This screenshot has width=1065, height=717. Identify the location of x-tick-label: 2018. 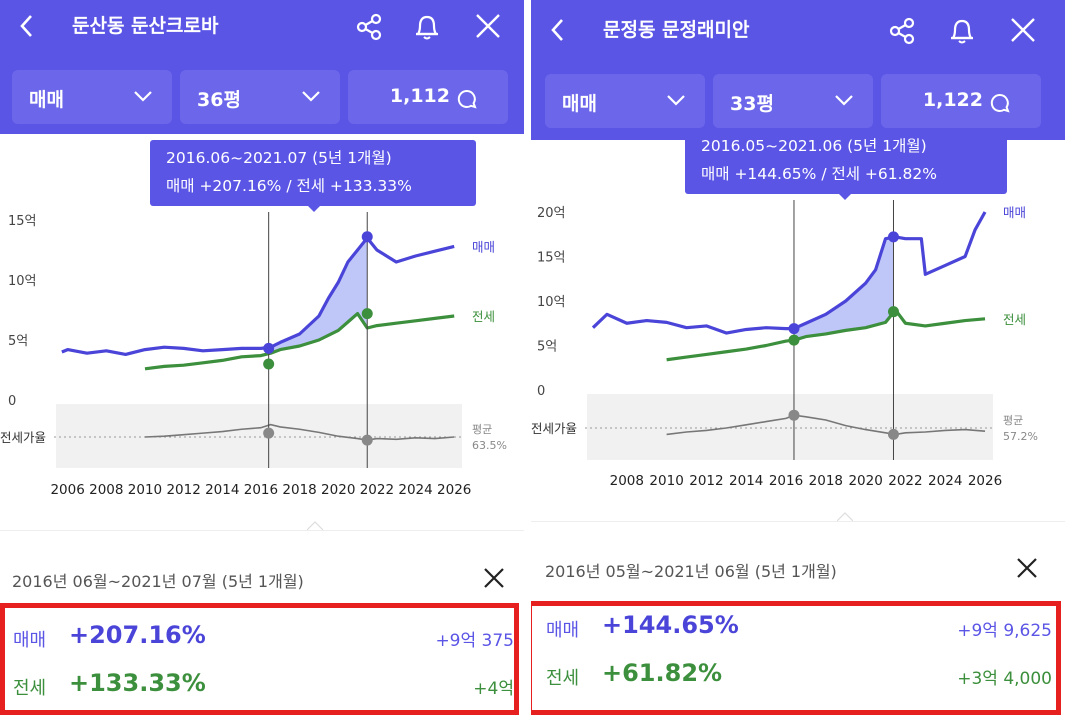
(826, 481).